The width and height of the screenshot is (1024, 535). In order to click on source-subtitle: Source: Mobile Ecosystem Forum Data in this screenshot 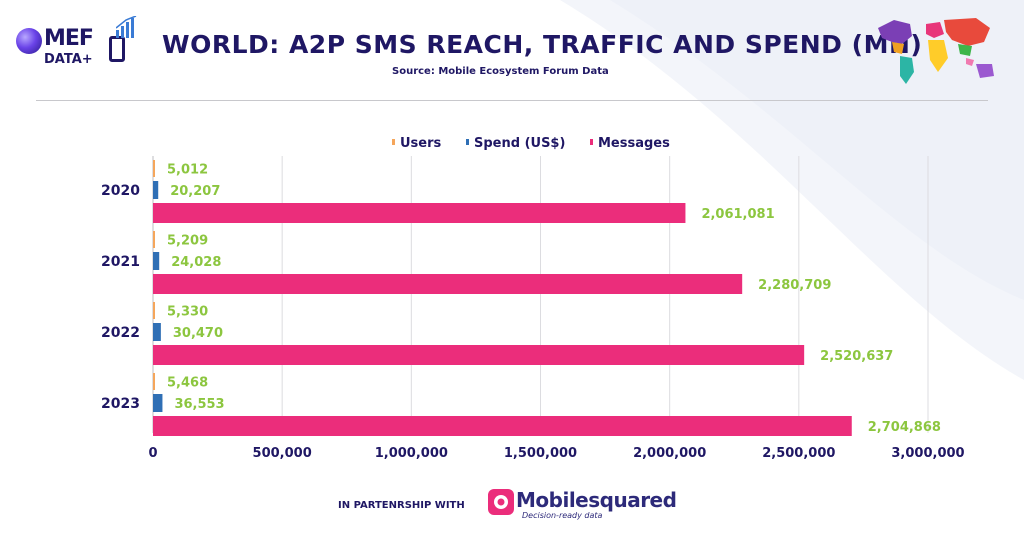, I will do `click(500, 71)`.